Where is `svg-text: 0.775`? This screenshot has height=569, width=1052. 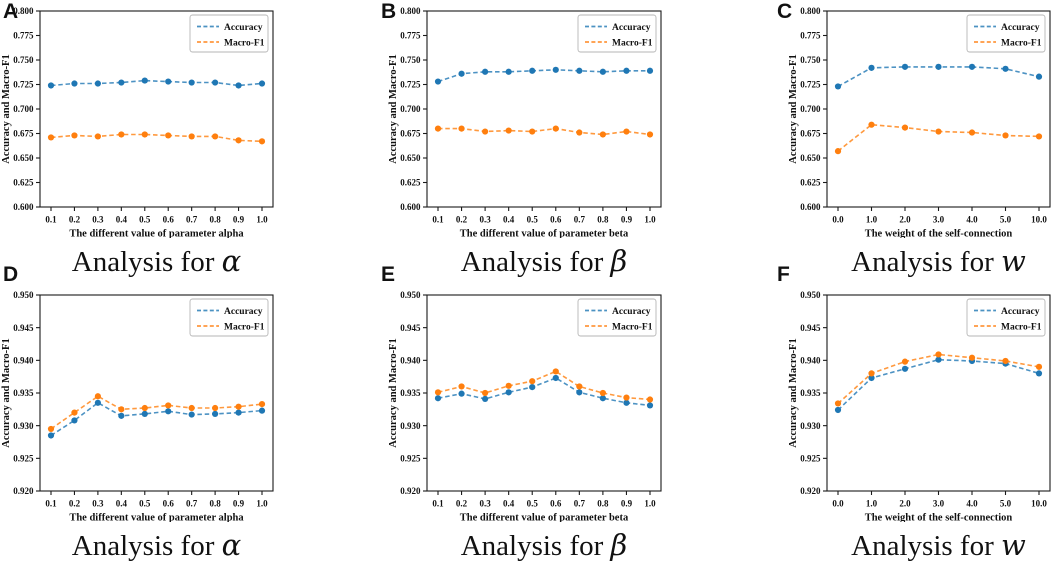
svg-text: 0.775 is located at coordinates (810, 36).